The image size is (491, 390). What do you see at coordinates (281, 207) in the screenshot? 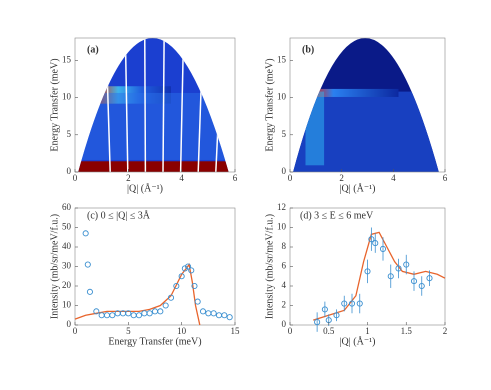
I see `y-tick-label: 12` at bounding box center [281, 207].